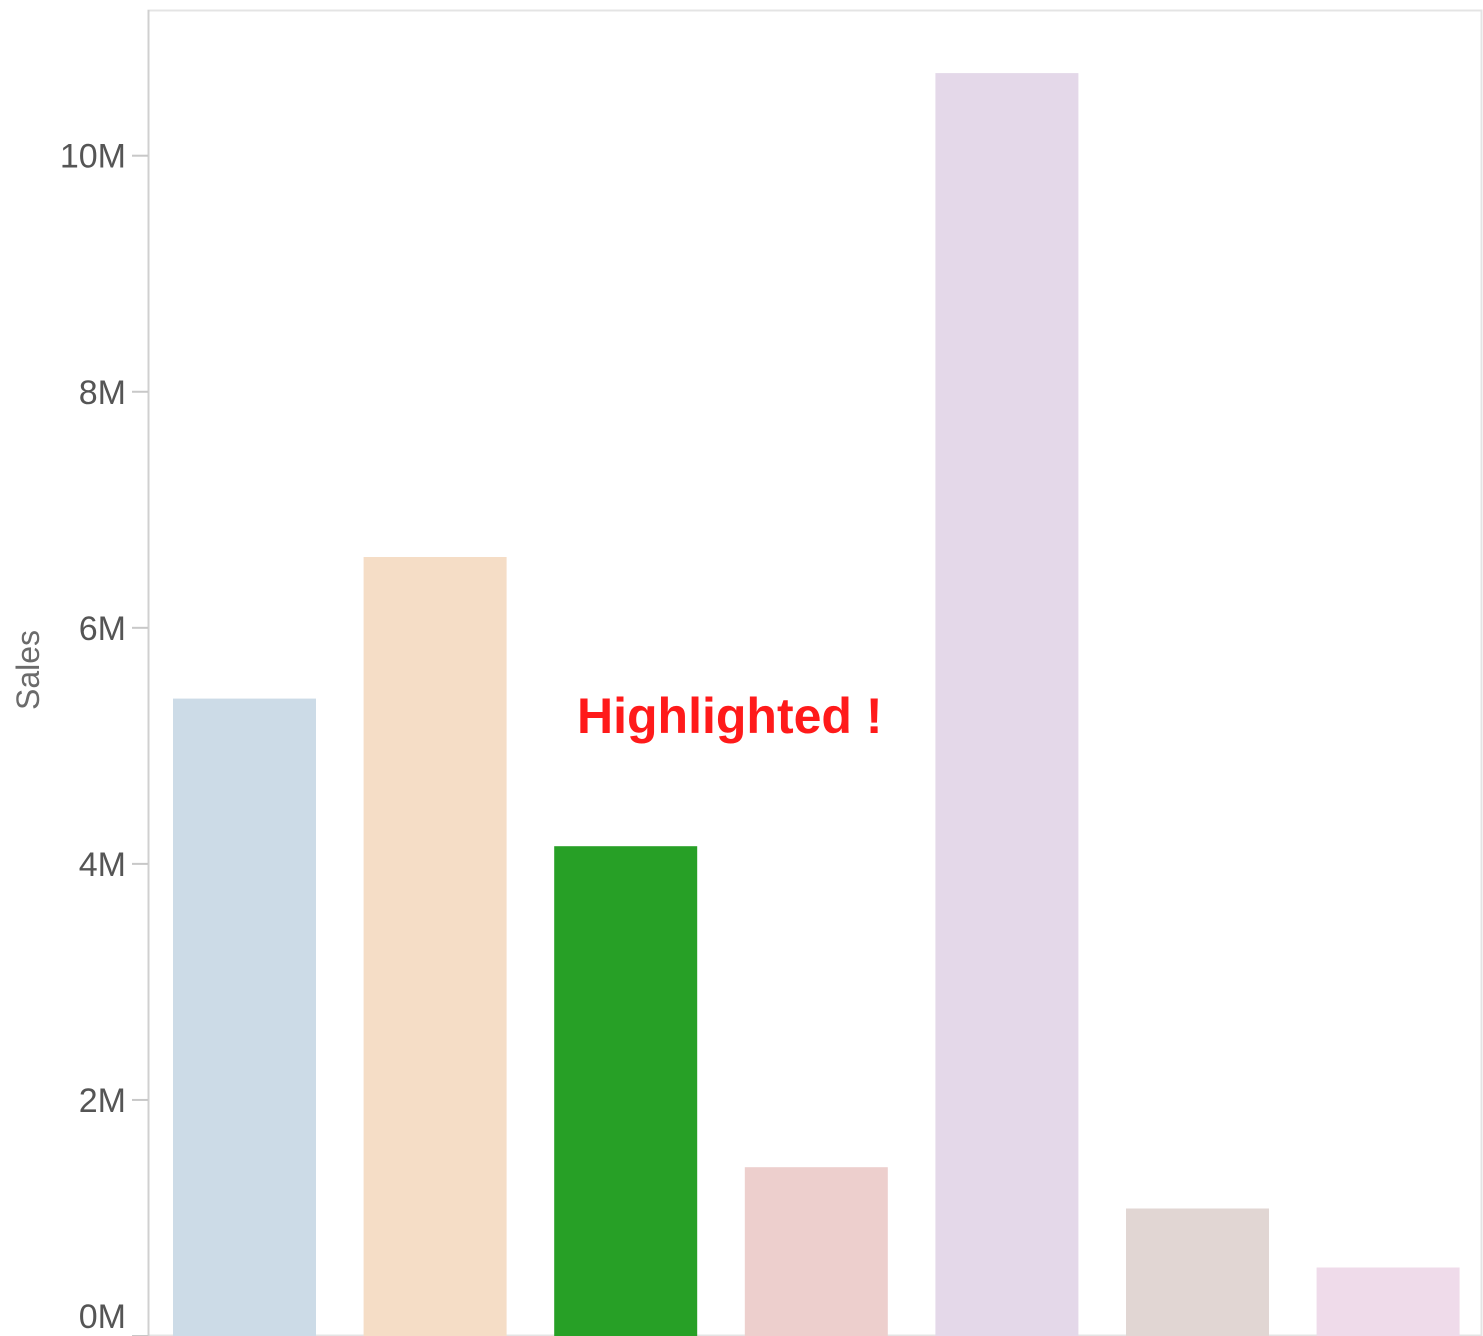  I want to click on highlight-annotation: Highlighted !, so click(730, 716).